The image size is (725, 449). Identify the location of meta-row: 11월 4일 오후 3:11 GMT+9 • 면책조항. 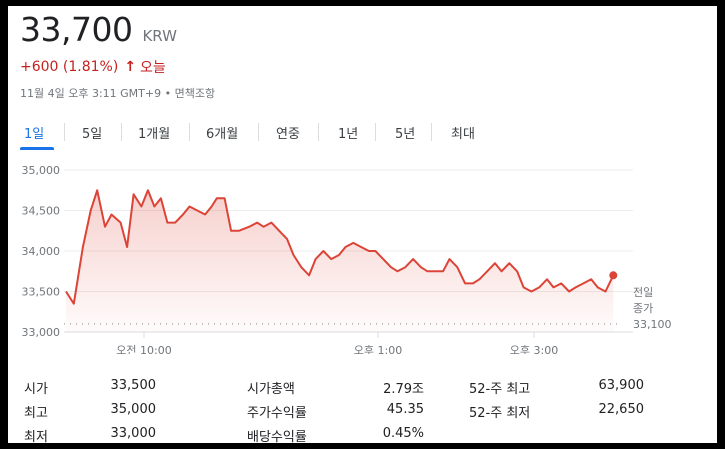
(117, 93).